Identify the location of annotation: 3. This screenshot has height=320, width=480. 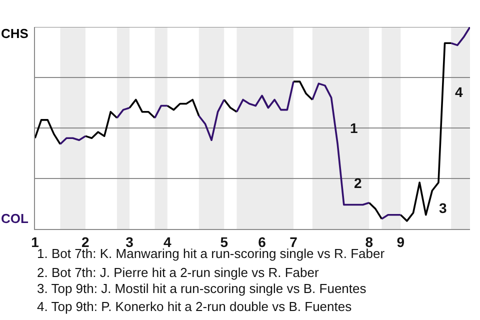
(443, 208).